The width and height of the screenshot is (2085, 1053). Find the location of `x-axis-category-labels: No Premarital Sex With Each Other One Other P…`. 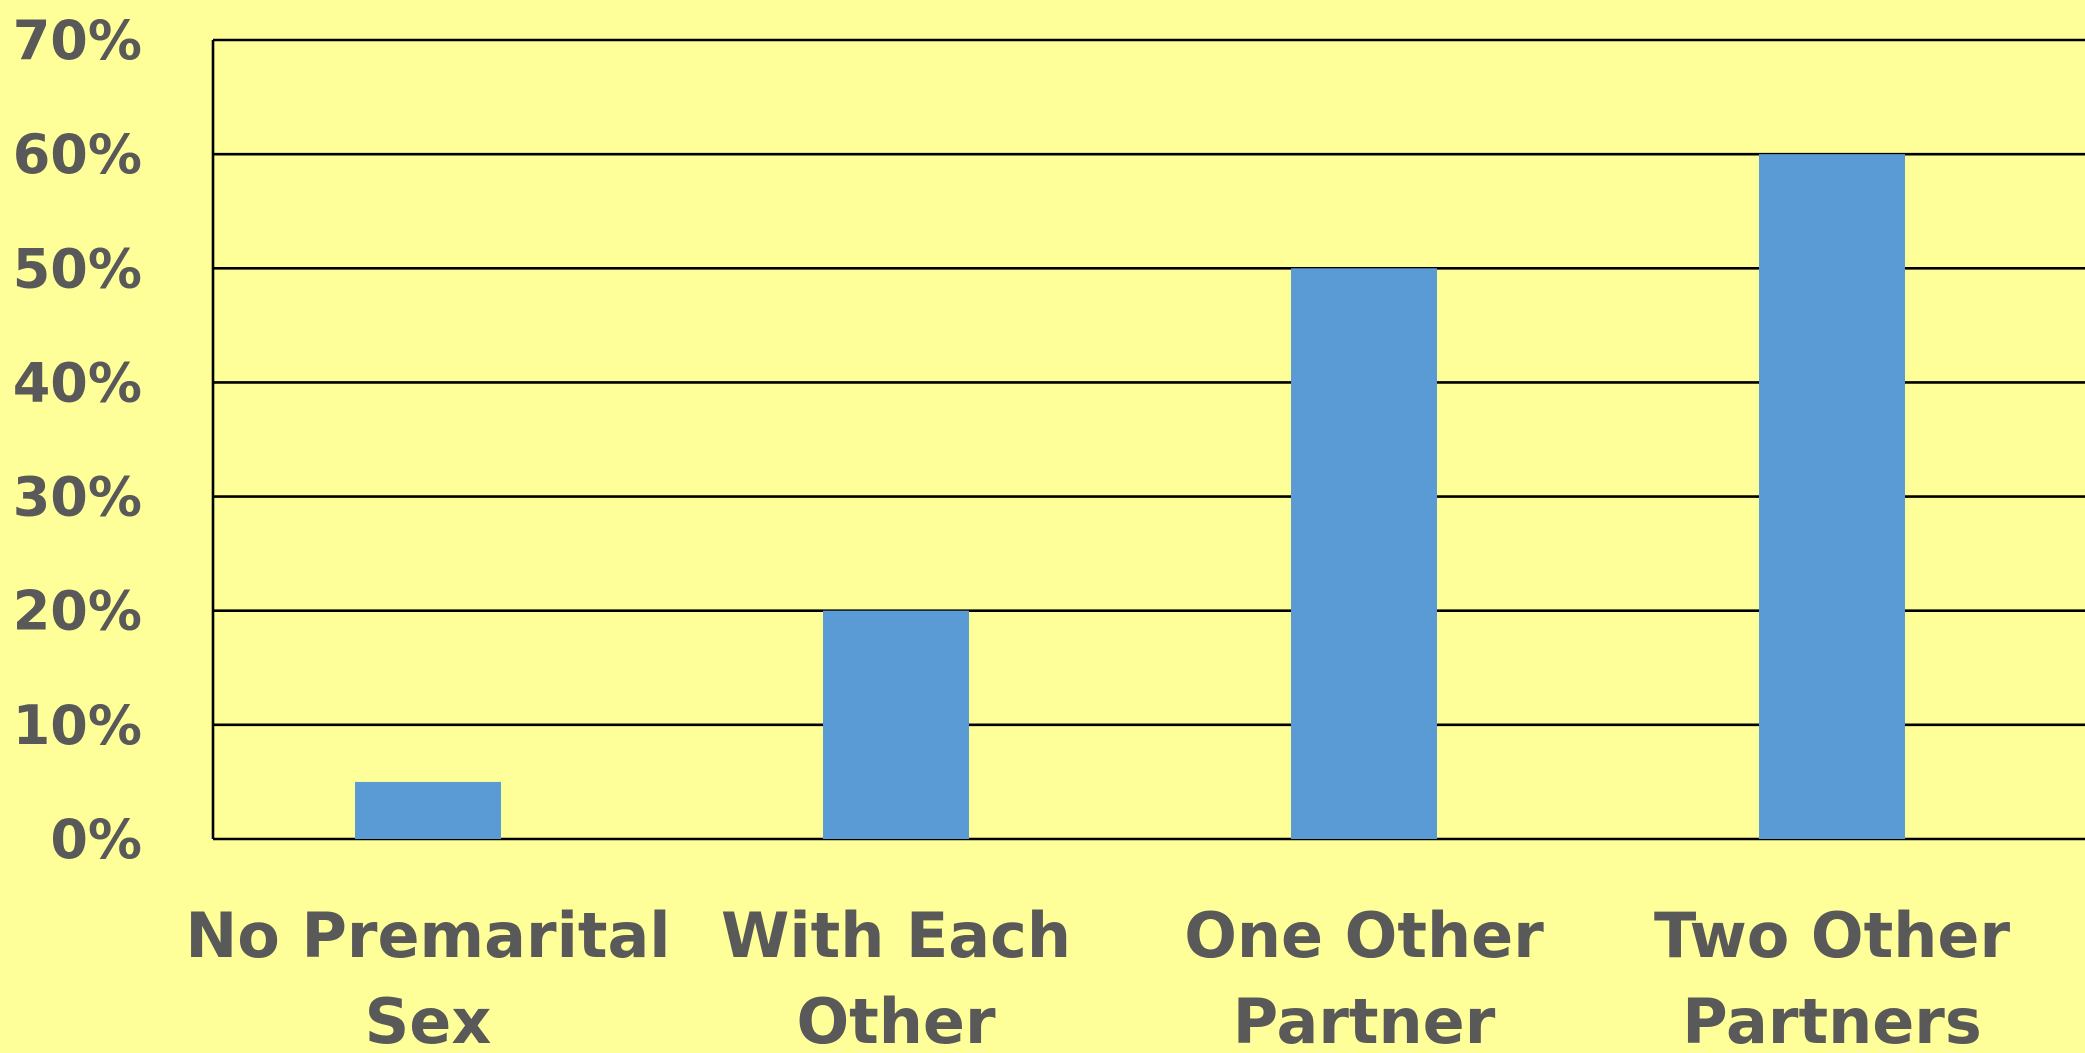

x-axis-category-labels: No Premarital Sex With Each Other One Other P… is located at coordinates (1097, 976).